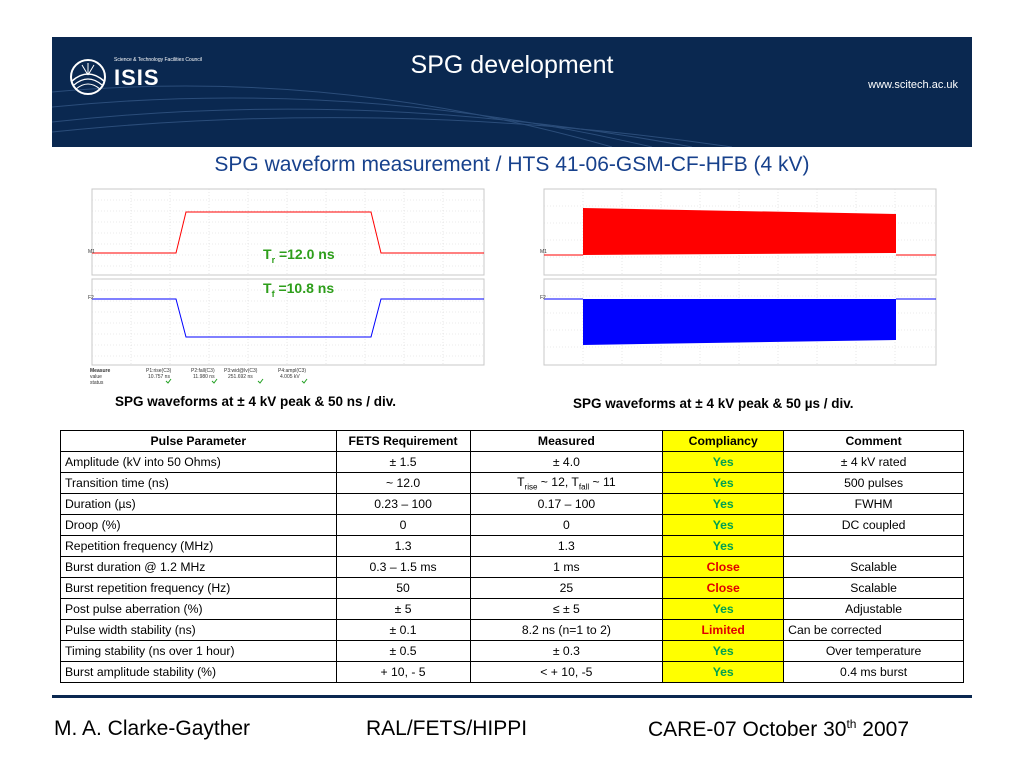 The width and height of the screenshot is (1024, 768). Describe the element at coordinates (403, 504) in the screenshot. I see `requirement-cell: 0.23 – 100` at that location.